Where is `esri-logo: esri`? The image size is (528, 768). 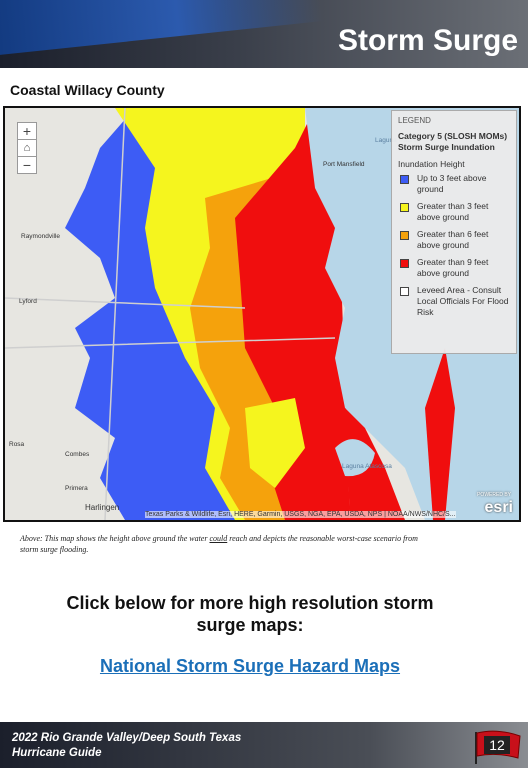
esri-logo: esri is located at coordinates (498, 507).